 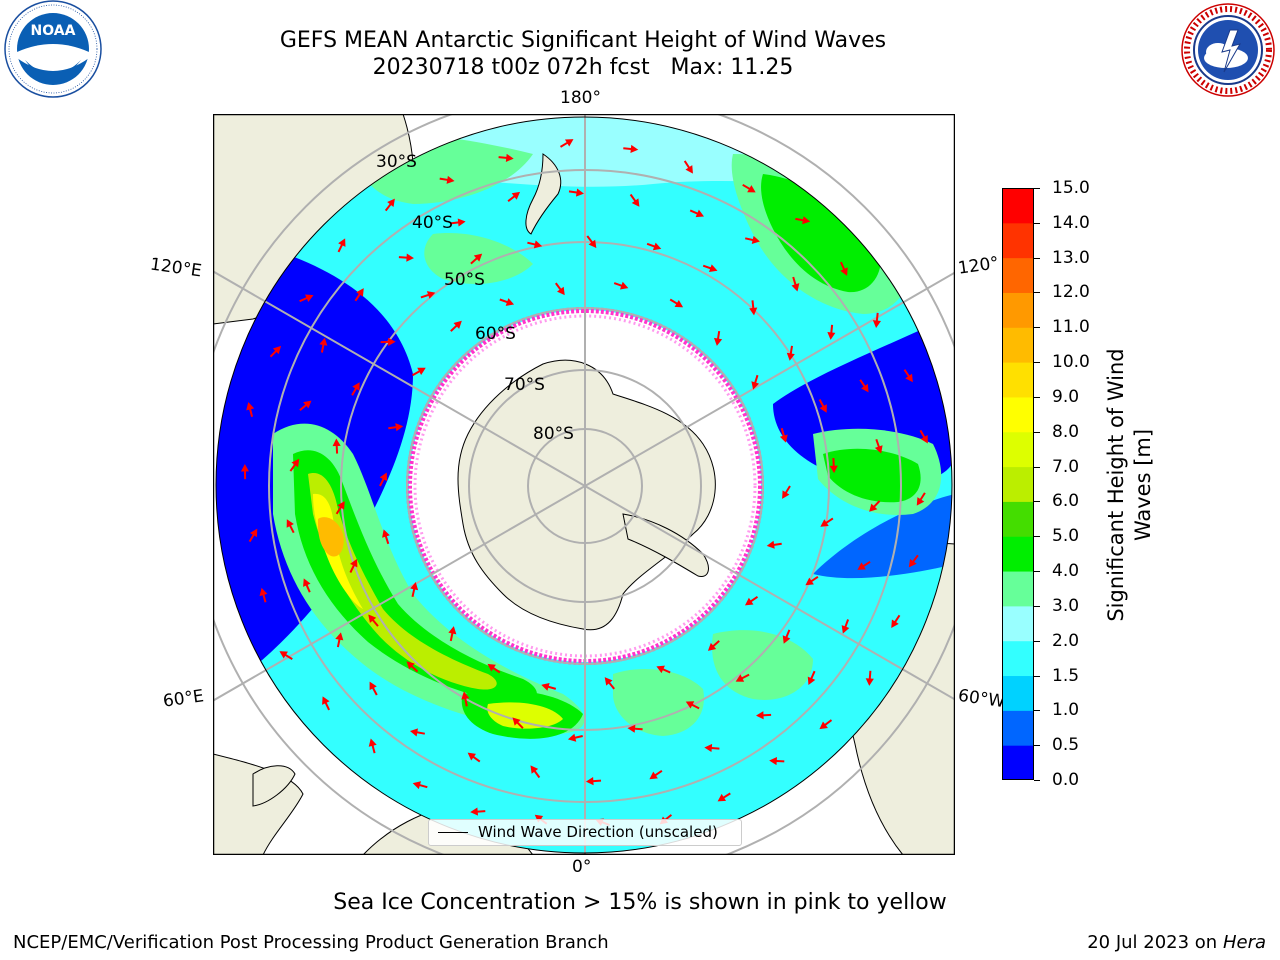 I want to click on colorbar-label-line2: Waves [m], so click(x=1143, y=485).